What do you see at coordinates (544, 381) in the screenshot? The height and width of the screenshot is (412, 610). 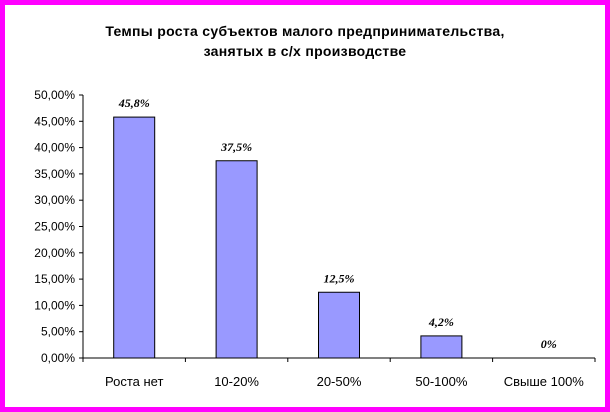 I see `x-tick-label: Свыше 100%` at bounding box center [544, 381].